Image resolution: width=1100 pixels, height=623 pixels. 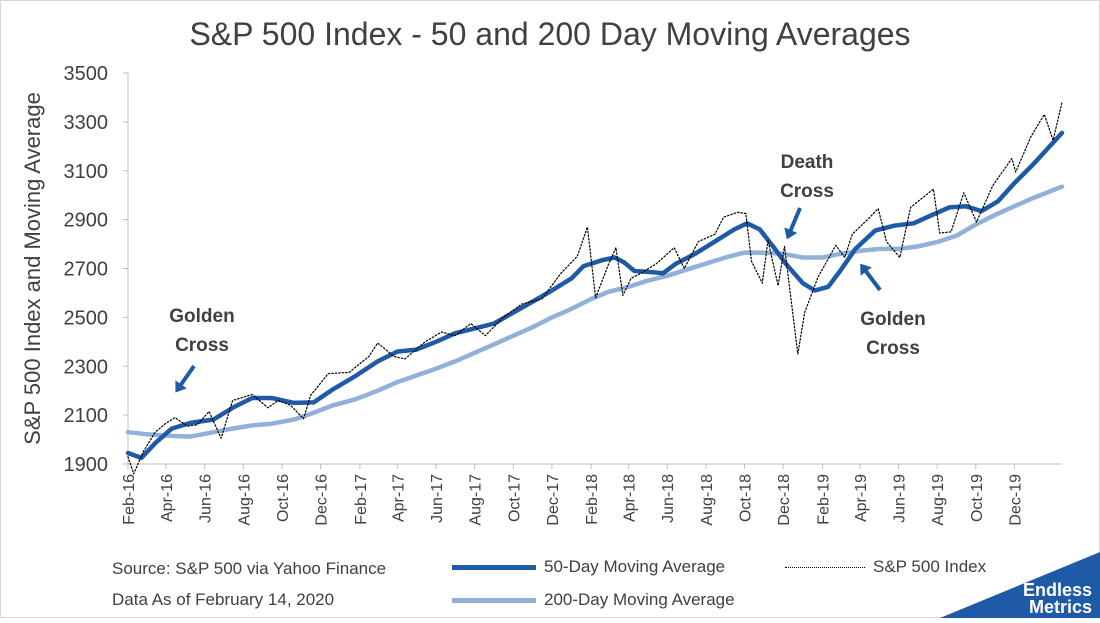 What do you see at coordinates (900, 498) in the screenshot?
I see `x-tick-label: Jun-19` at bounding box center [900, 498].